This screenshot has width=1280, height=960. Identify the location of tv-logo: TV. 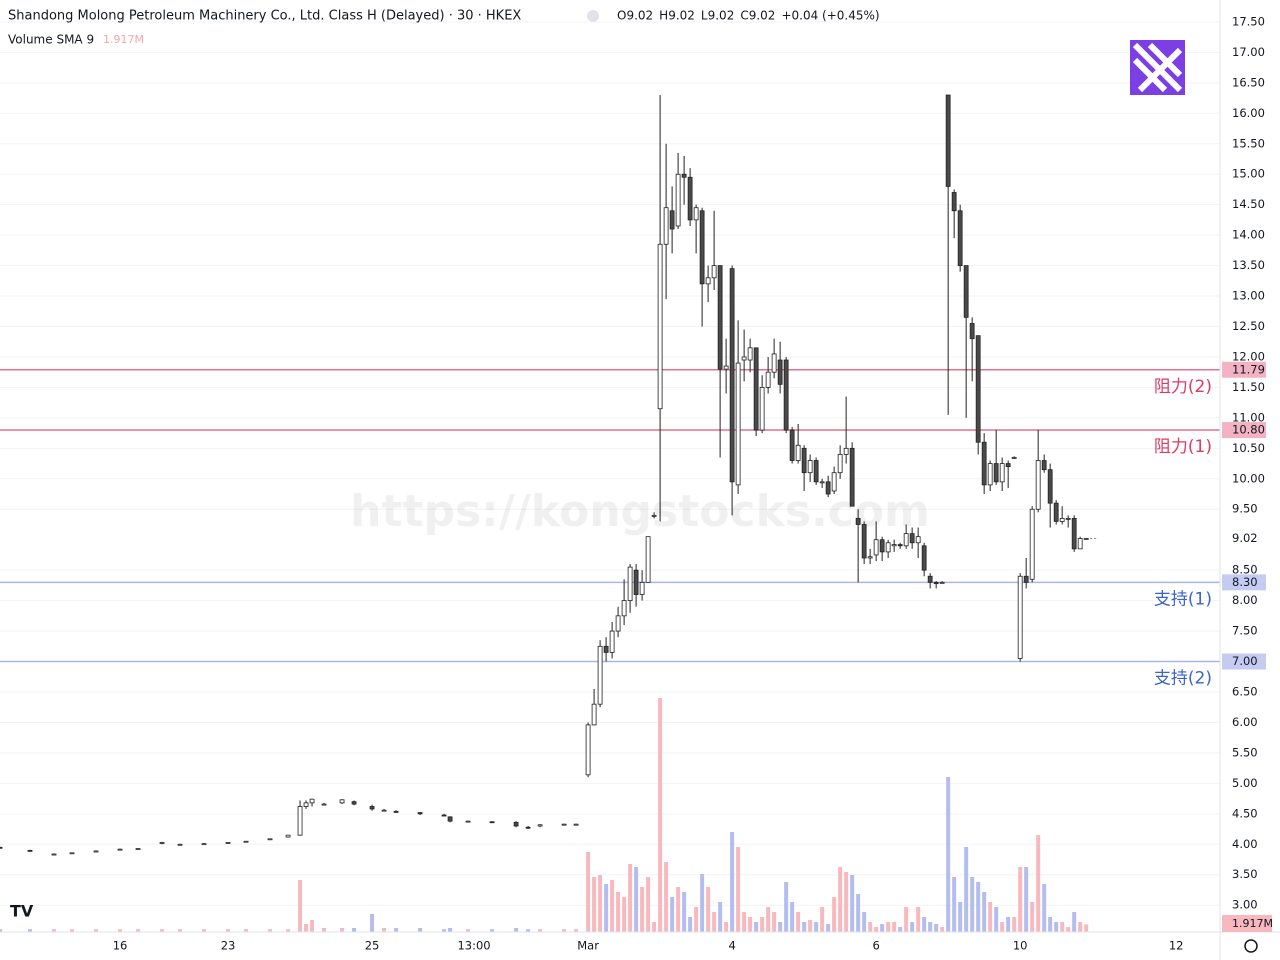
(22, 911).